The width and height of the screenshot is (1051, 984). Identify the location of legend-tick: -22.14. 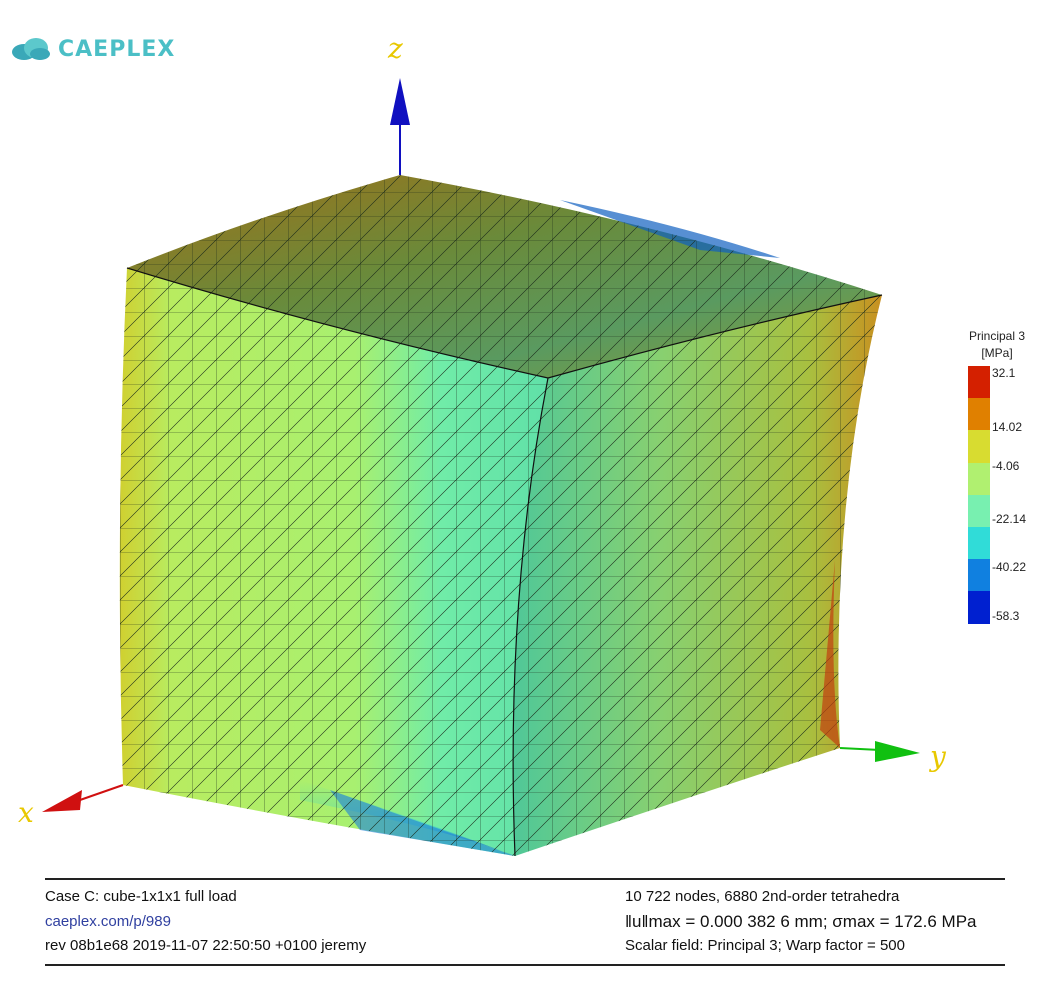
(1009, 519).